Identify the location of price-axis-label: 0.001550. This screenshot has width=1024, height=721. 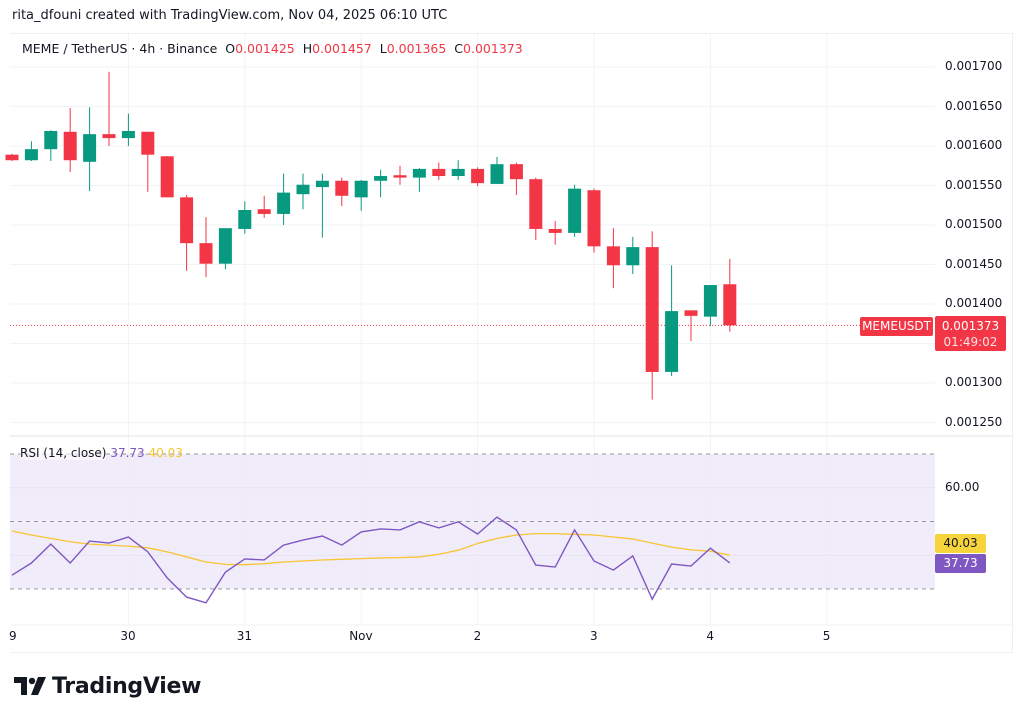
(974, 184).